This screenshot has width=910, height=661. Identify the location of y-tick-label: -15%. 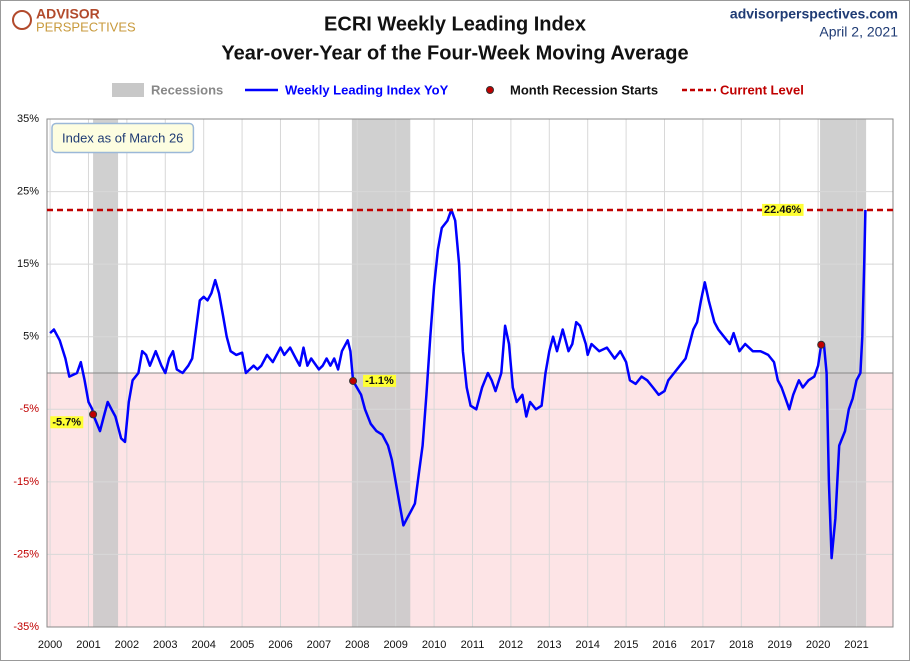
(26, 482).